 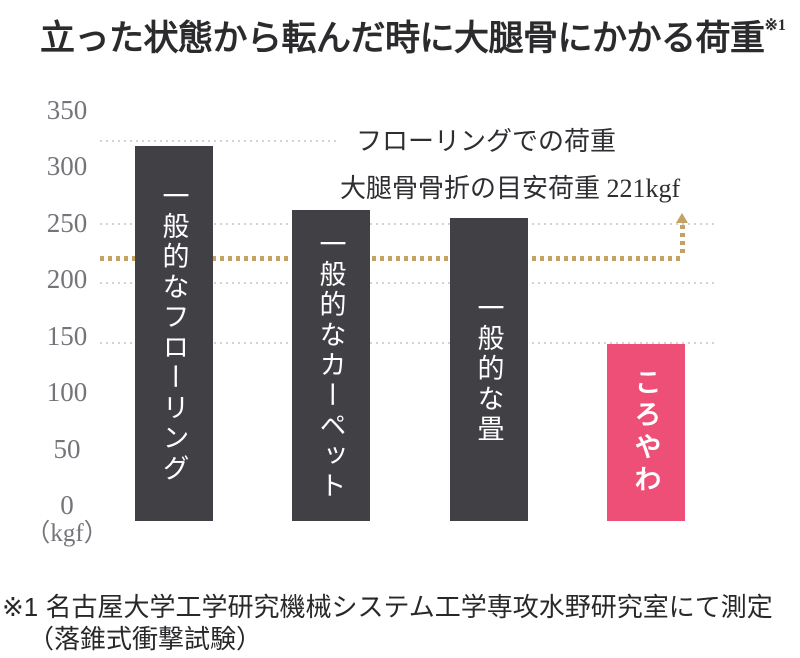 I want to click on y-axis-tick-label: 0, so click(x=67, y=505).